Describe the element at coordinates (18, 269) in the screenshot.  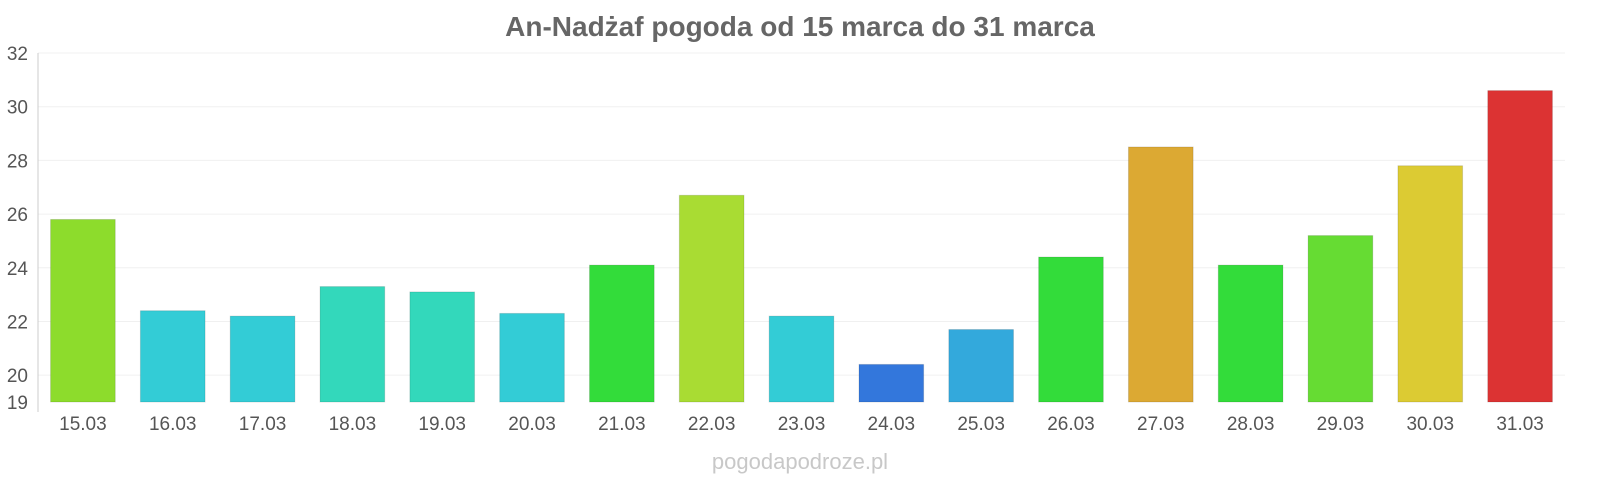
I see `y-tick-label: 24` at that location.